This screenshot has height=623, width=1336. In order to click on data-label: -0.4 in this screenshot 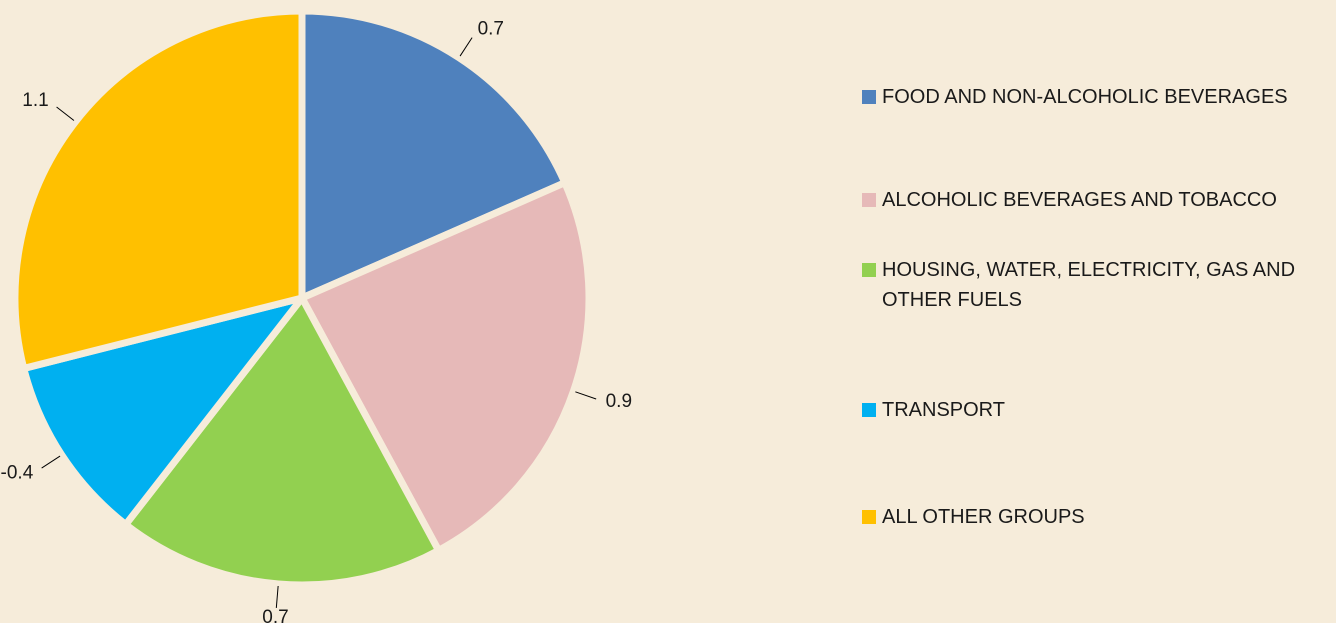, I will do `click(17, 473)`.